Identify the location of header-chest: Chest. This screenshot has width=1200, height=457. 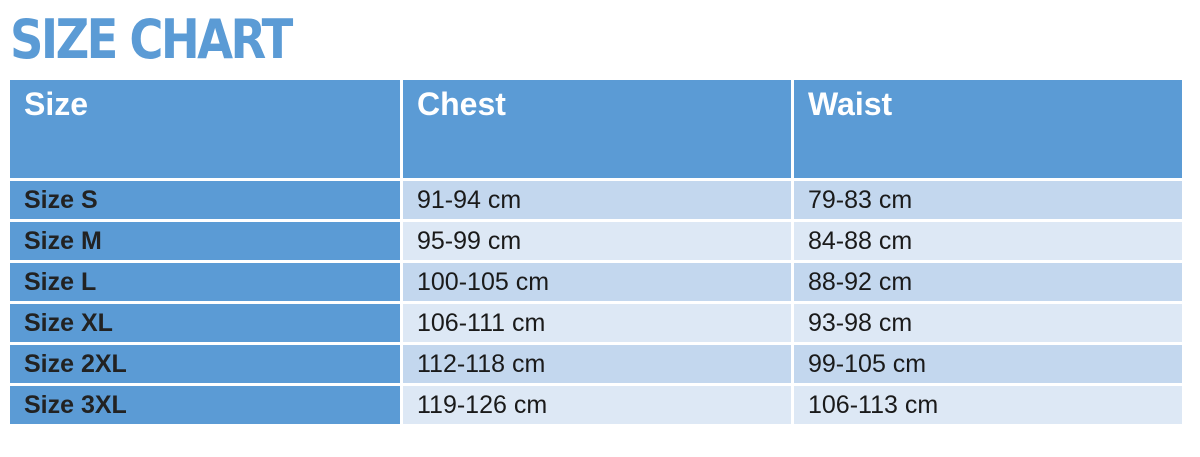
(597, 129).